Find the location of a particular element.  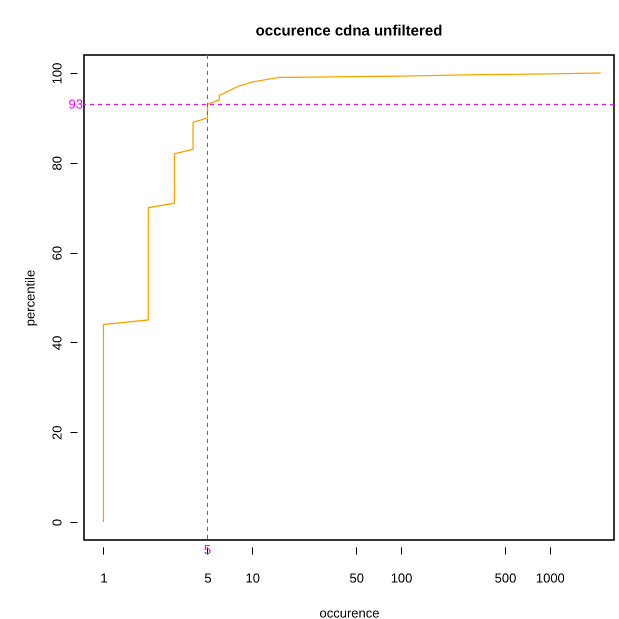

ref-line-label: 93 is located at coordinates (75, 104).